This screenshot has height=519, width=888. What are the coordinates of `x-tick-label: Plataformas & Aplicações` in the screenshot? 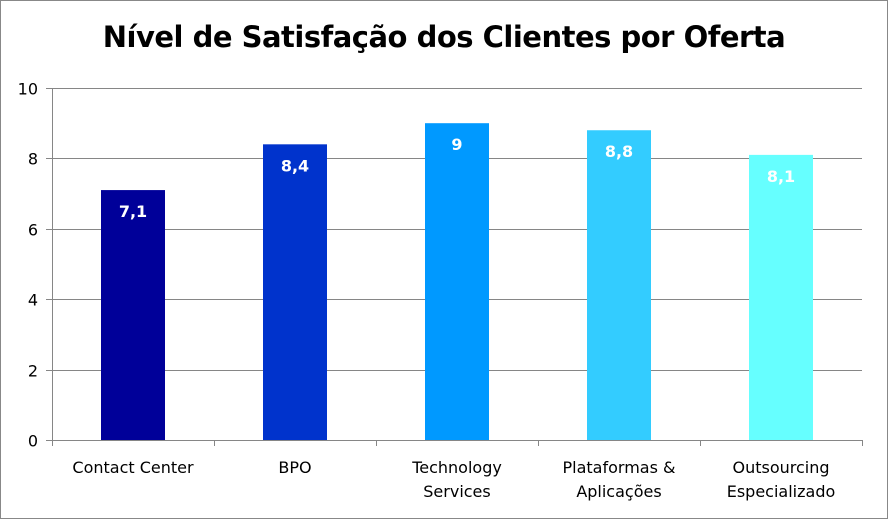 It's located at (619, 479).